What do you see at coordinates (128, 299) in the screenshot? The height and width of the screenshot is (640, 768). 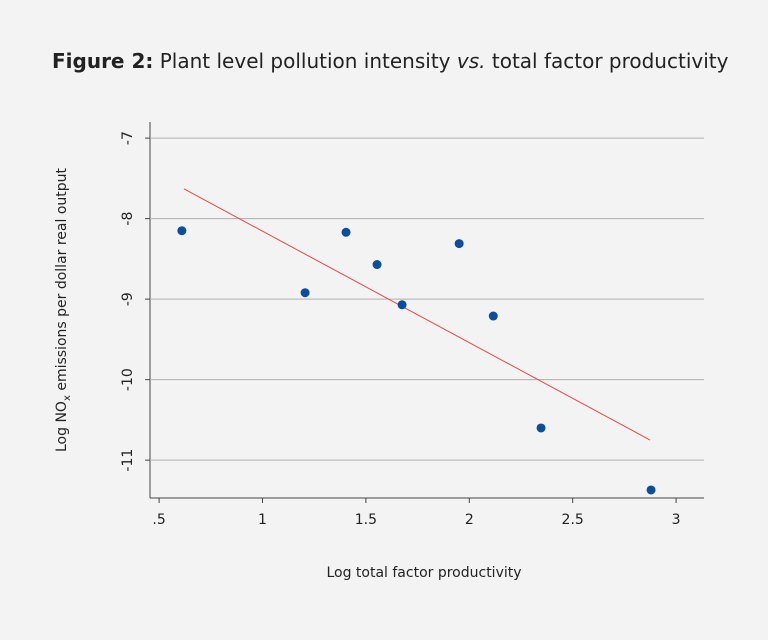 I see `y-tick-label: -9` at bounding box center [128, 299].